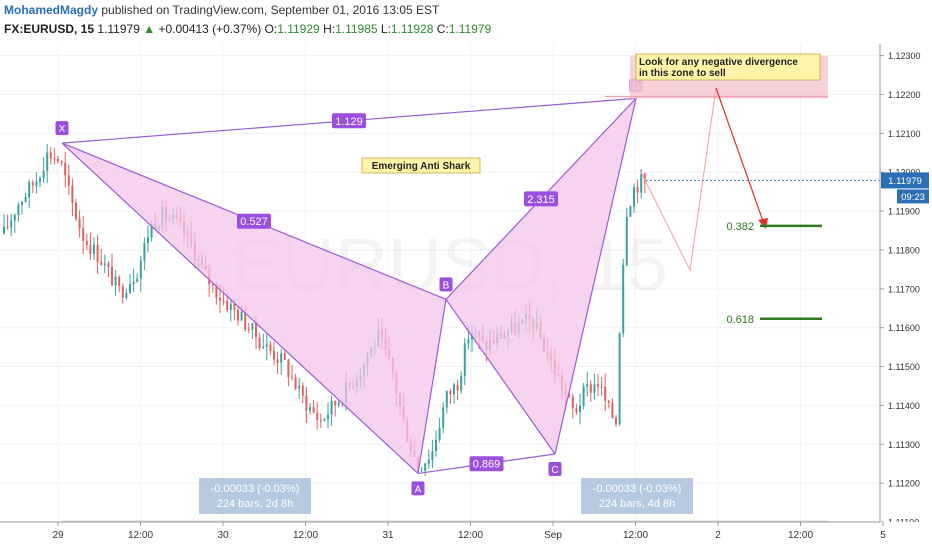 This screenshot has width=932, height=550. I want to click on y-tick-label: 1.12200, so click(904, 95).